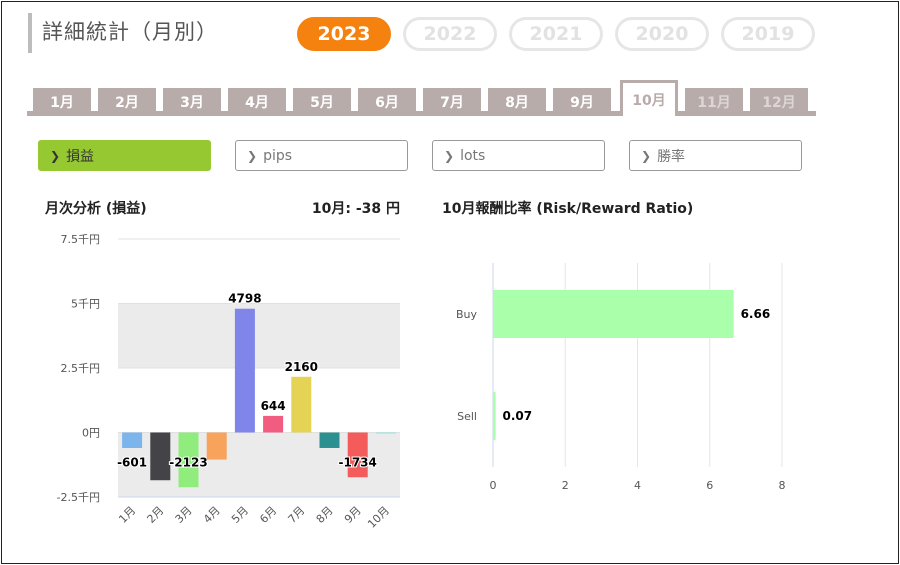 This screenshot has width=900, height=565. What do you see at coordinates (421, 98) in the screenshot?
I see `month-tabs: 1月 2月 3月 4月 5月 6月 7月 8月 9月 10月 11月 12月` at bounding box center [421, 98].